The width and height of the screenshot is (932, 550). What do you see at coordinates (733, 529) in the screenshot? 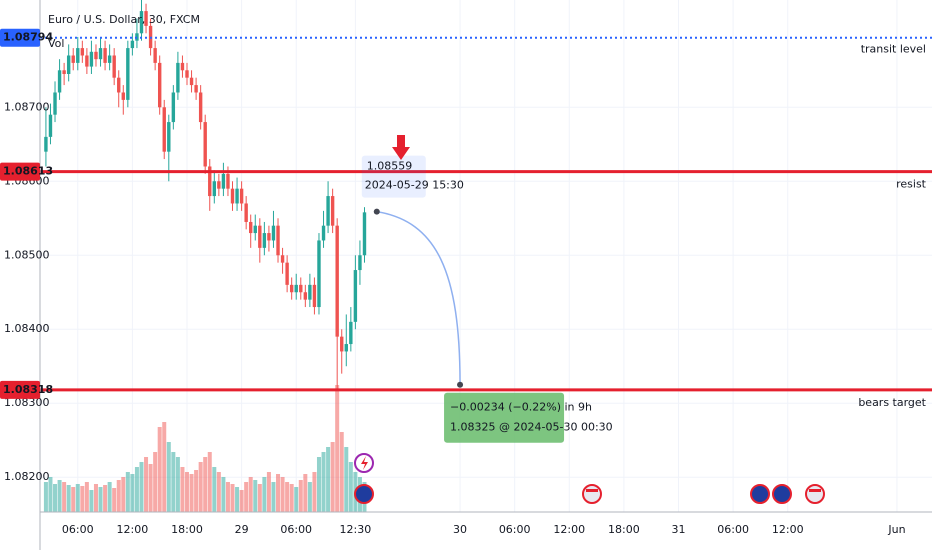
I see `x-tick-label: 06:00` at bounding box center [733, 529].